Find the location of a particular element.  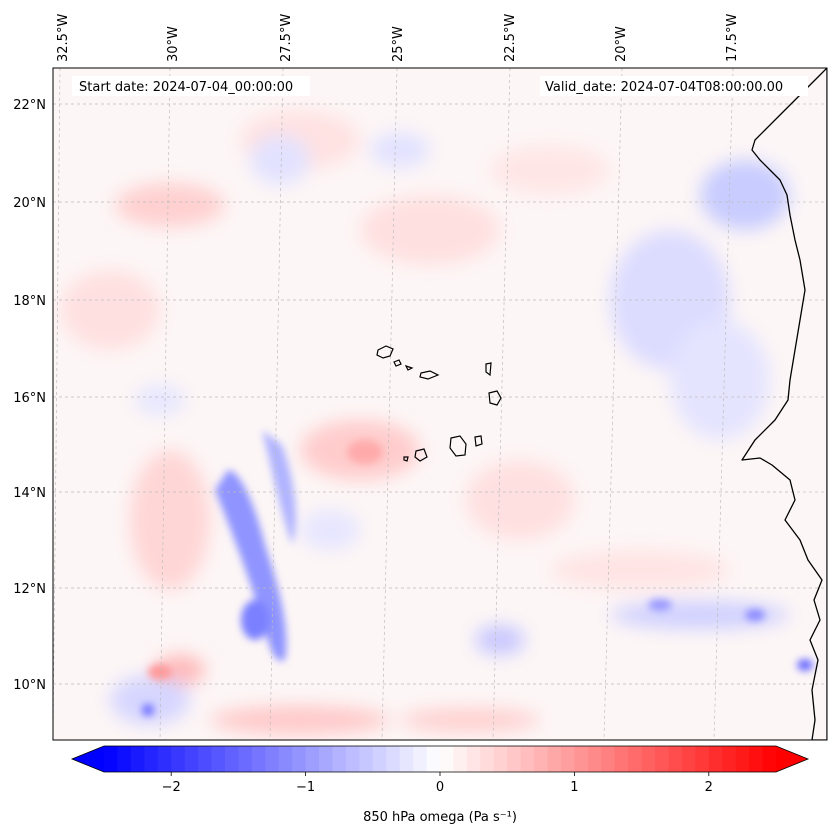

lat-label: 12°N is located at coordinates (29, 589).